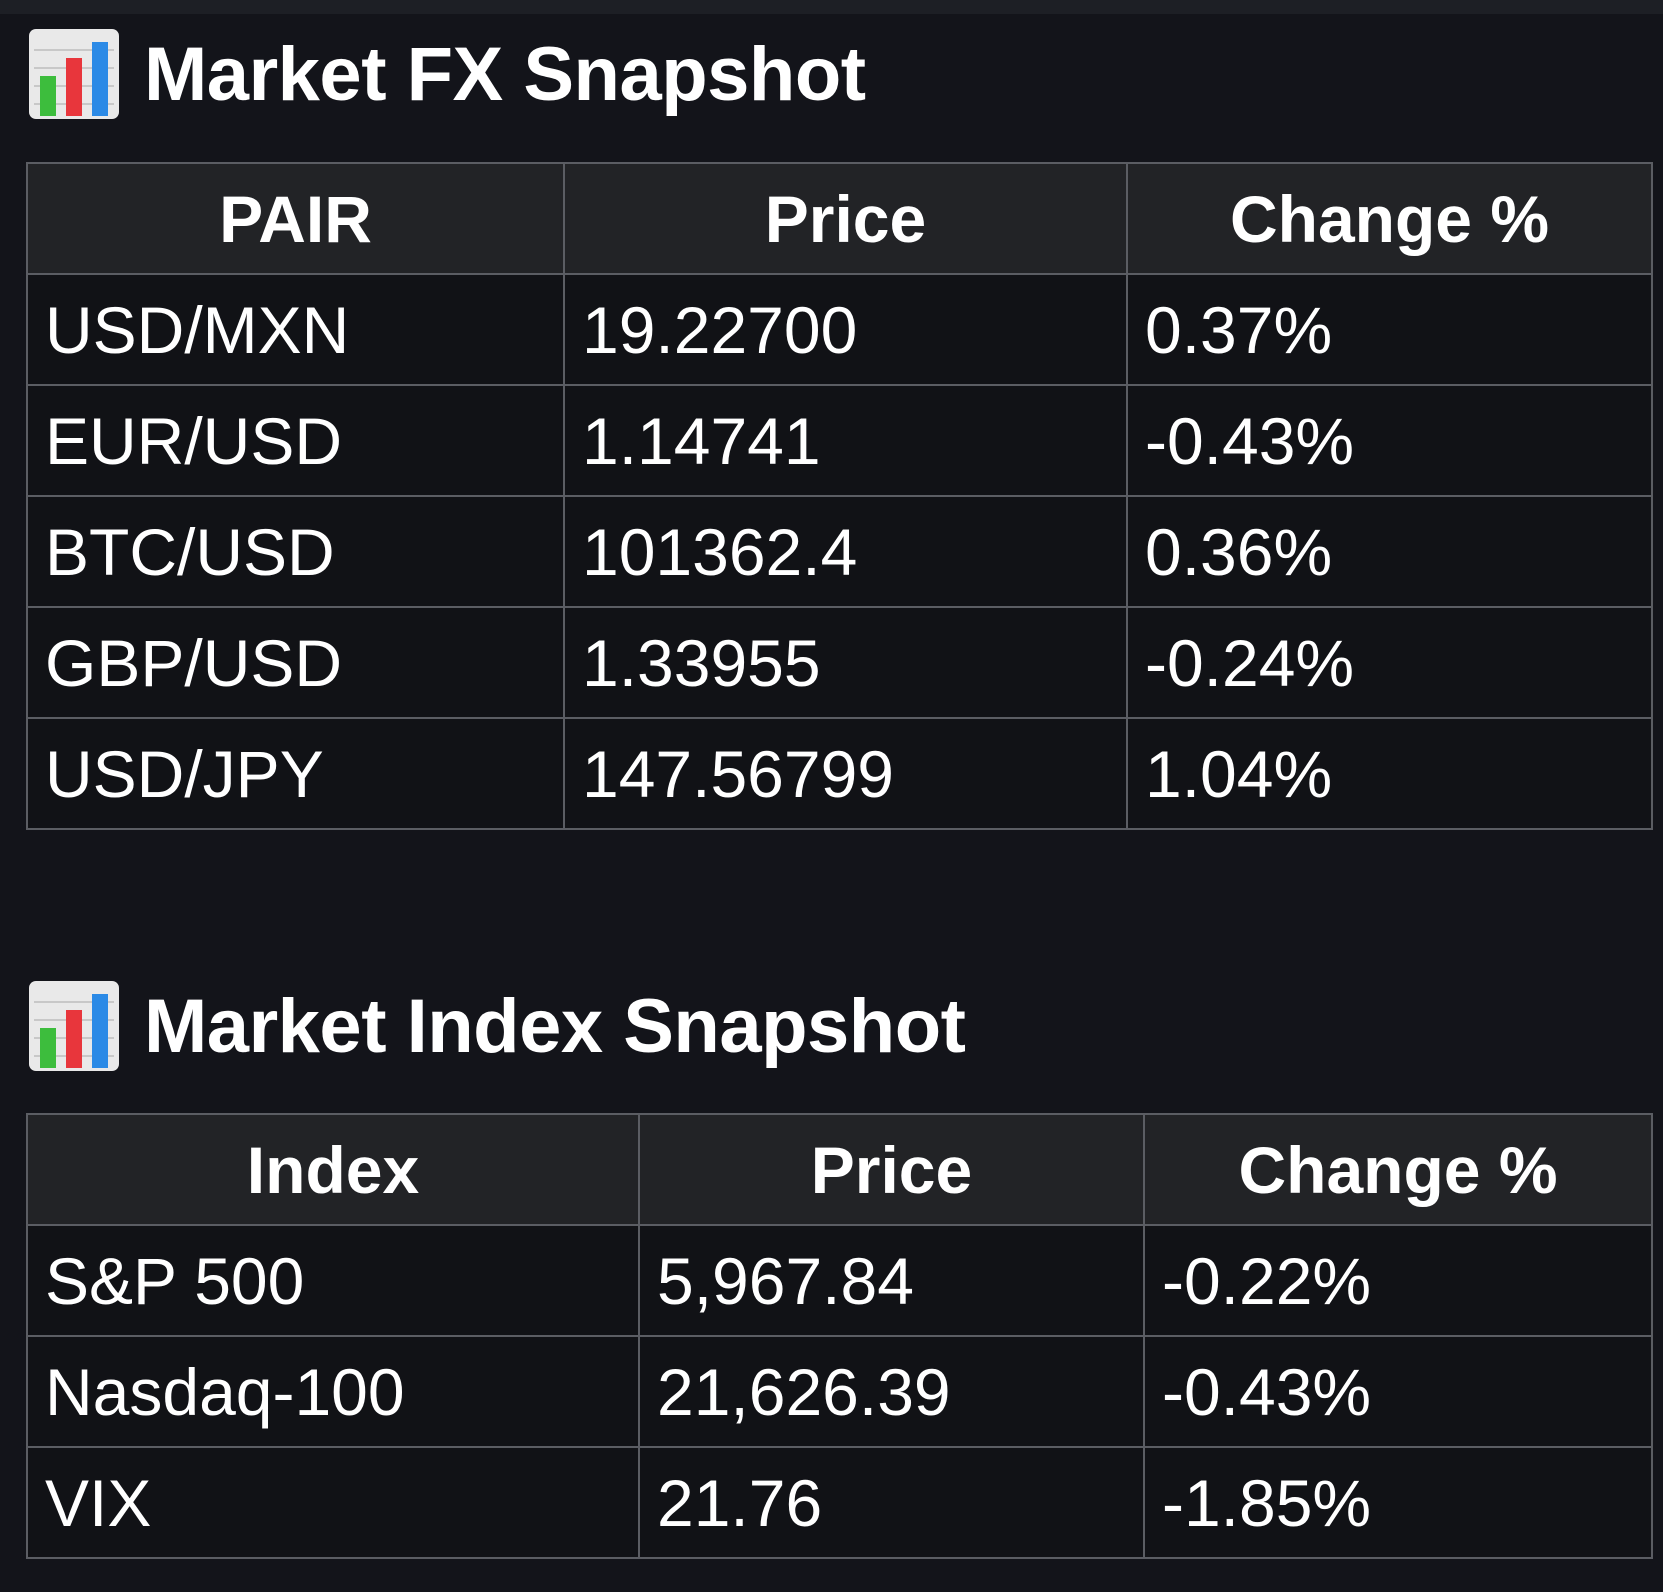 This screenshot has height=1592, width=1663. I want to click on fx-col-price: Price, so click(845, 218).